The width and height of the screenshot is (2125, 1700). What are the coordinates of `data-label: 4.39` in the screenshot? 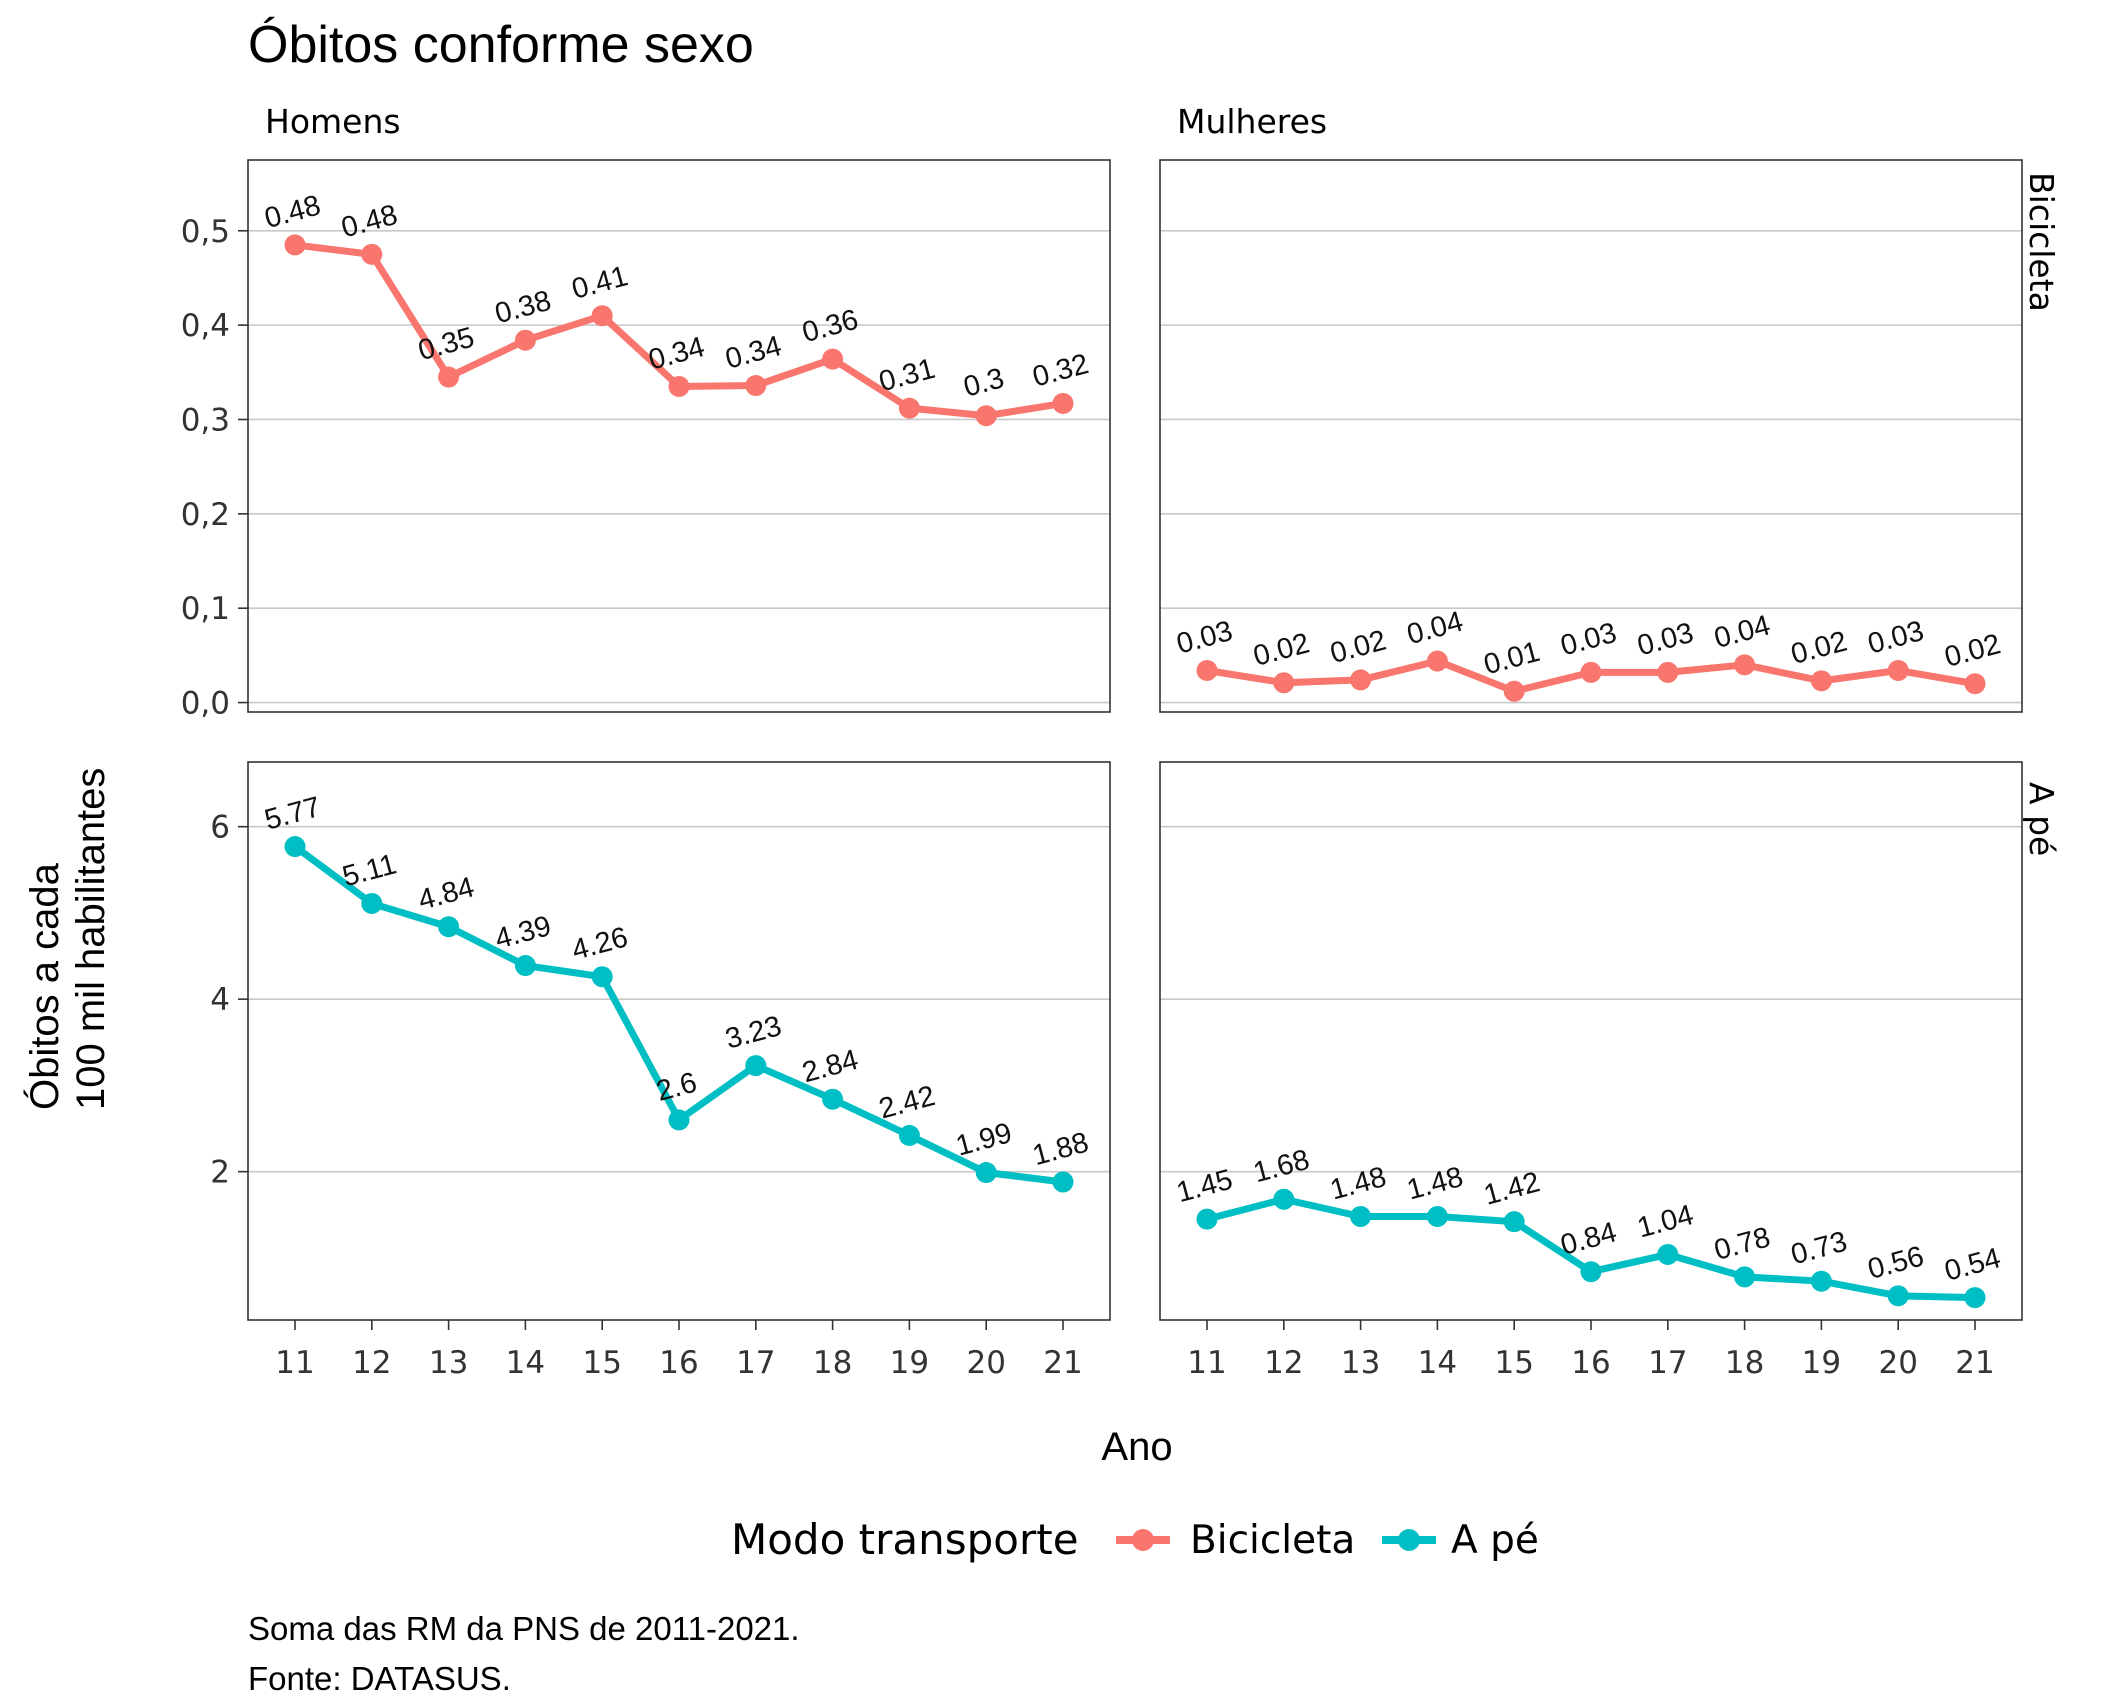 It's located at (523, 933).